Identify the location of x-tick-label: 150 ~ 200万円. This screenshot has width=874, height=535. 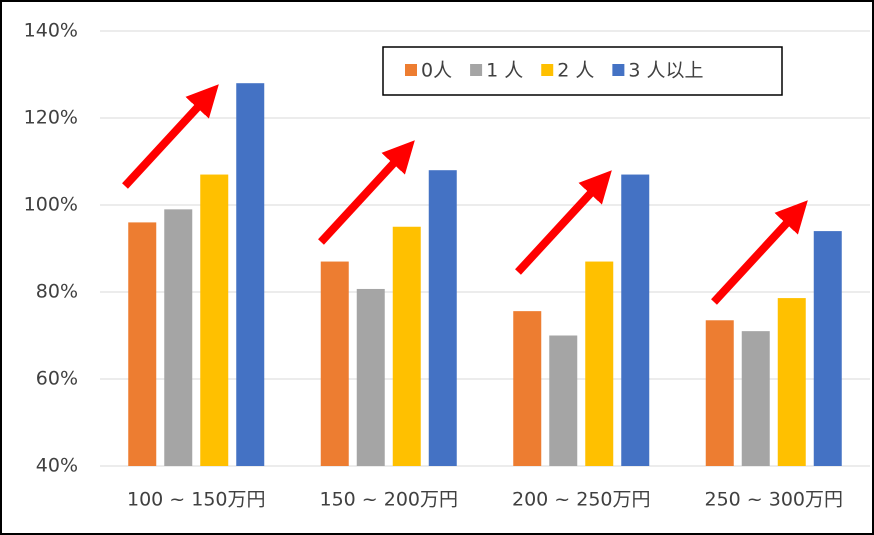
(388, 500).